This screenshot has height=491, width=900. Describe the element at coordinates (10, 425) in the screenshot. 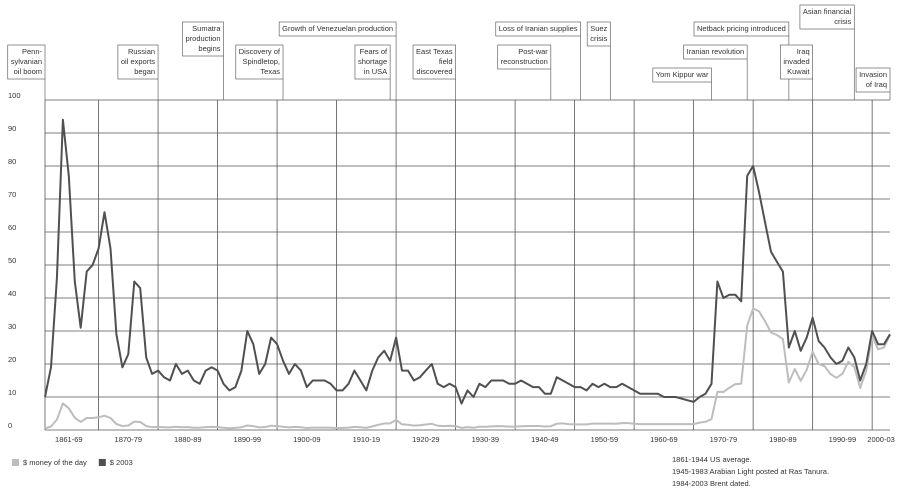

I see `y-tick-label: 0` at that location.